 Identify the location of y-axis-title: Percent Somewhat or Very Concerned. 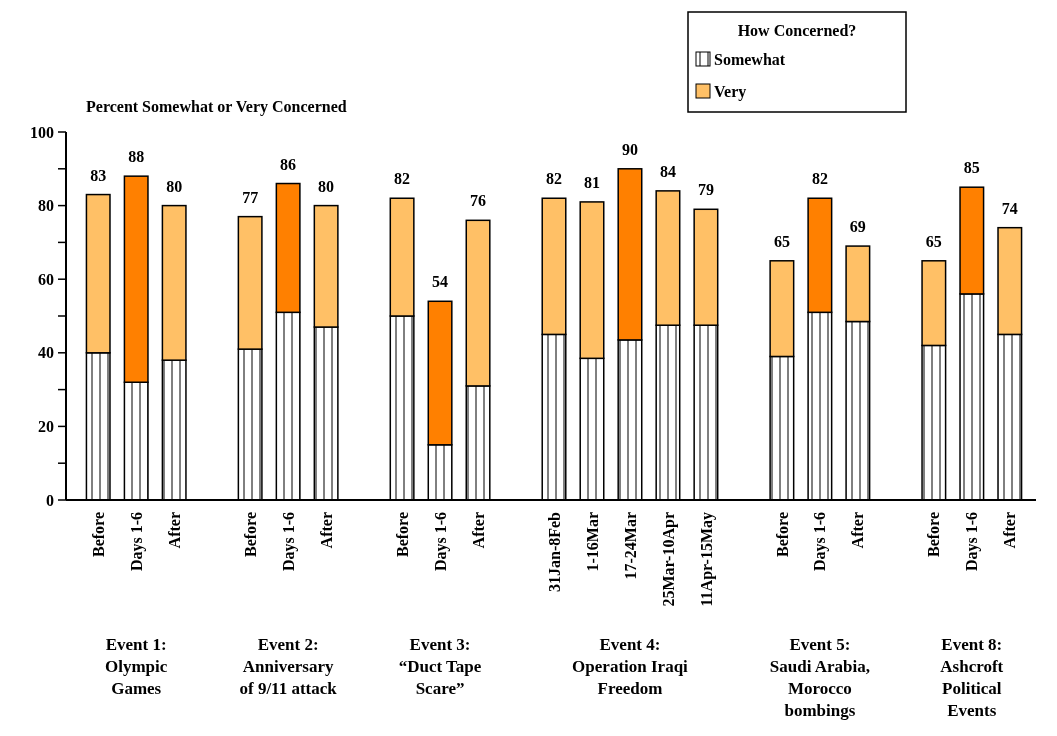
(216, 107).